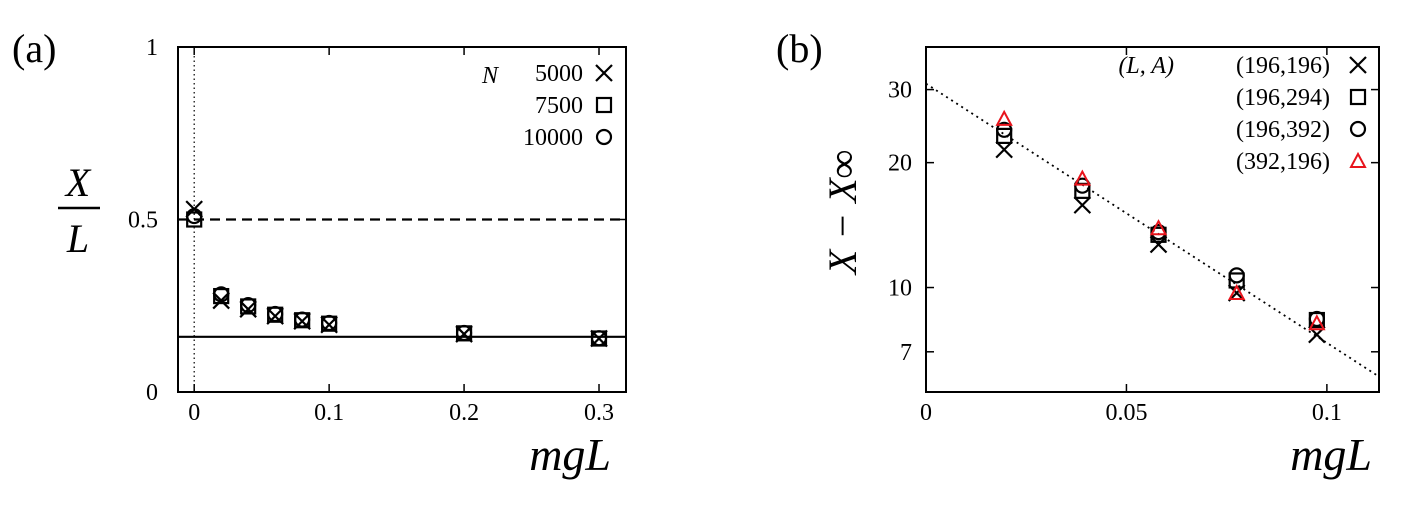  I want to click on point-b-s3-1-shape, so click(1082, 177).